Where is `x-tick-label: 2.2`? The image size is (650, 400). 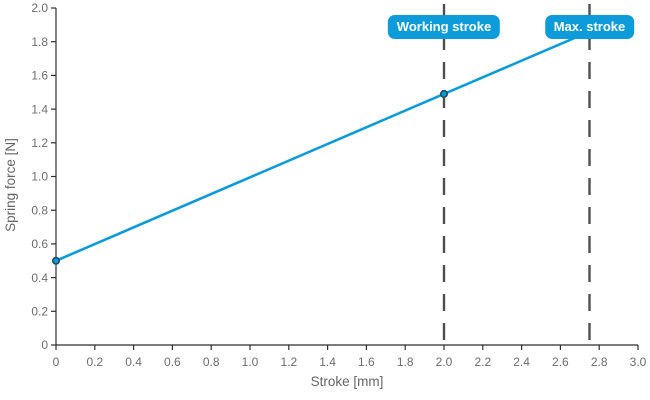 x-tick-label: 2.2 is located at coordinates (482, 362).